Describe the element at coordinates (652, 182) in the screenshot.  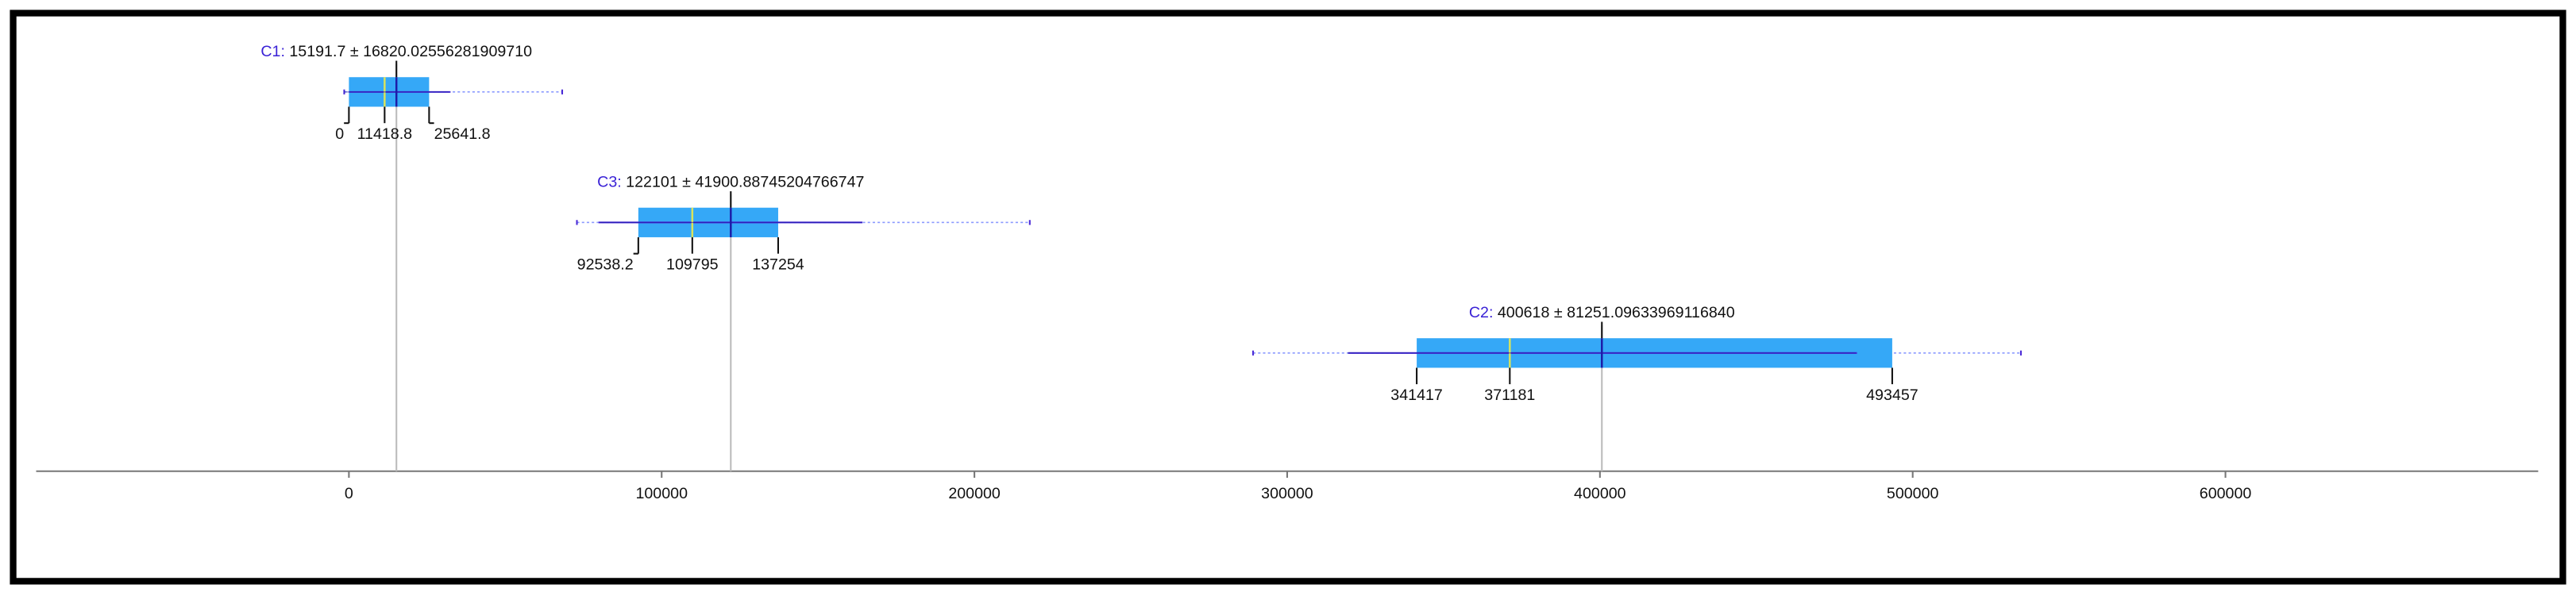
I see `mean-label: 122101` at that location.